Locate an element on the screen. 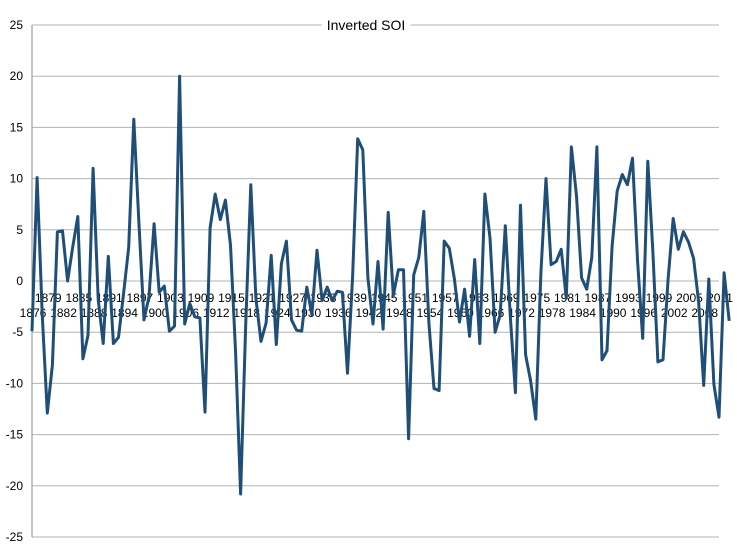  chart-title: Inverted SOI is located at coordinates (366, 25).